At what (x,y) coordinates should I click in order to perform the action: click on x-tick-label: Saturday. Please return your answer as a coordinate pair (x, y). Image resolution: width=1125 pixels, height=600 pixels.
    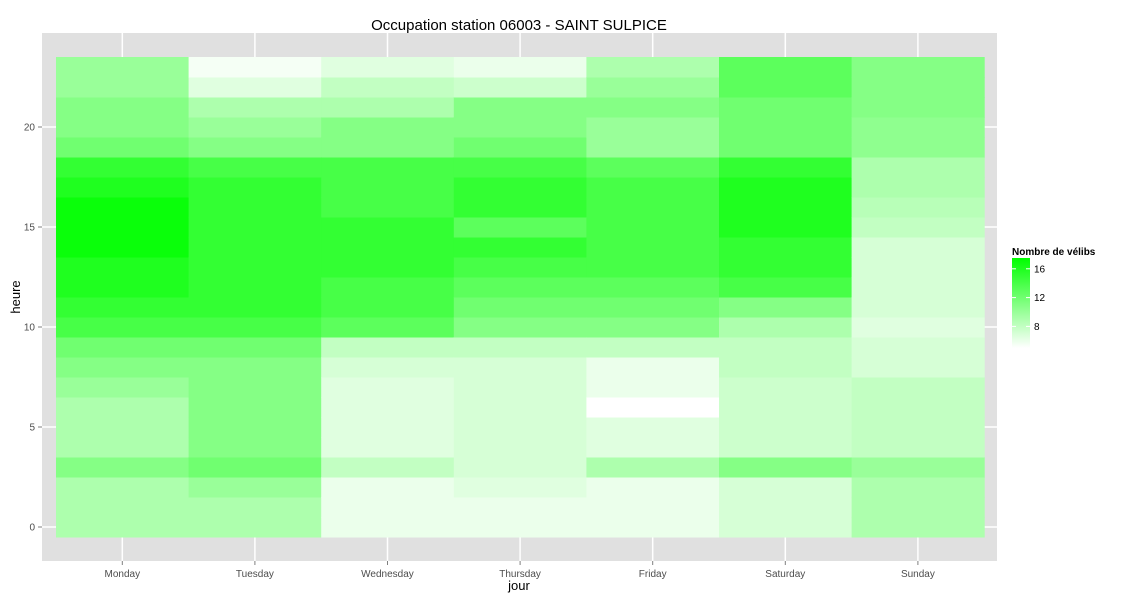
    Looking at the image, I should click on (785, 574).